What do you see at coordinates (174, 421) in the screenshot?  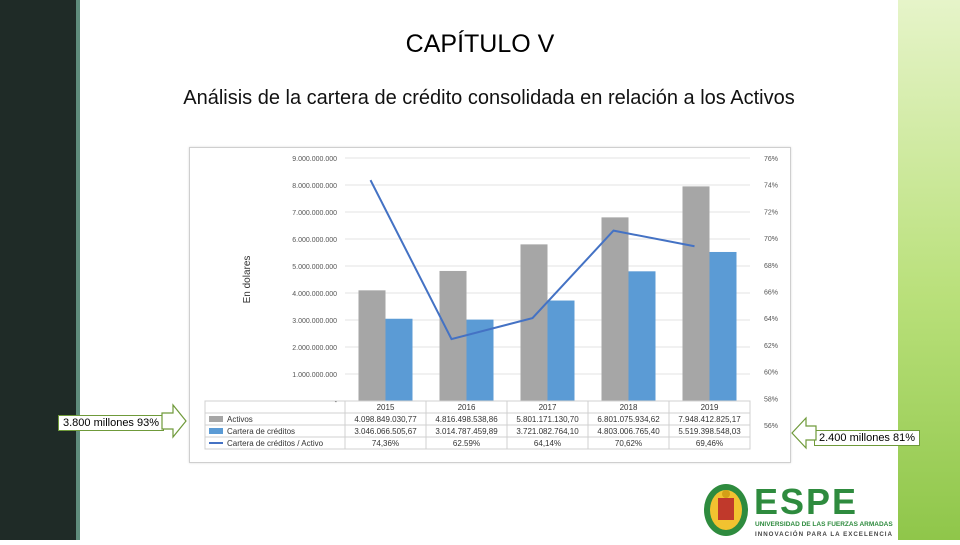 I see `arrow-right-icon` at bounding box center [174, 421].